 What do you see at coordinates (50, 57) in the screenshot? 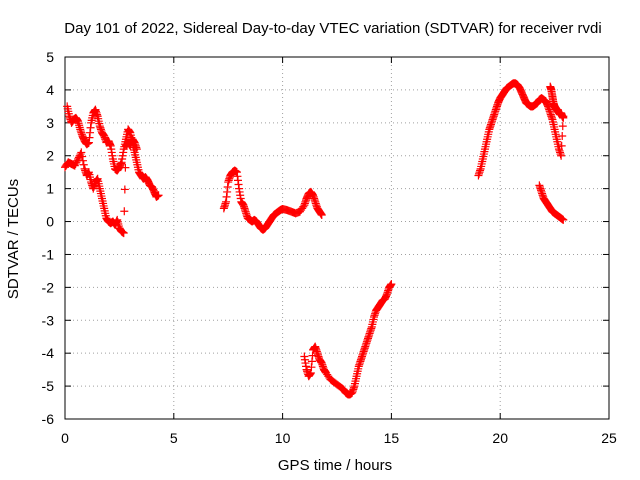
I see `y-tick-label-11: 5` at bounding box center [50, 57].